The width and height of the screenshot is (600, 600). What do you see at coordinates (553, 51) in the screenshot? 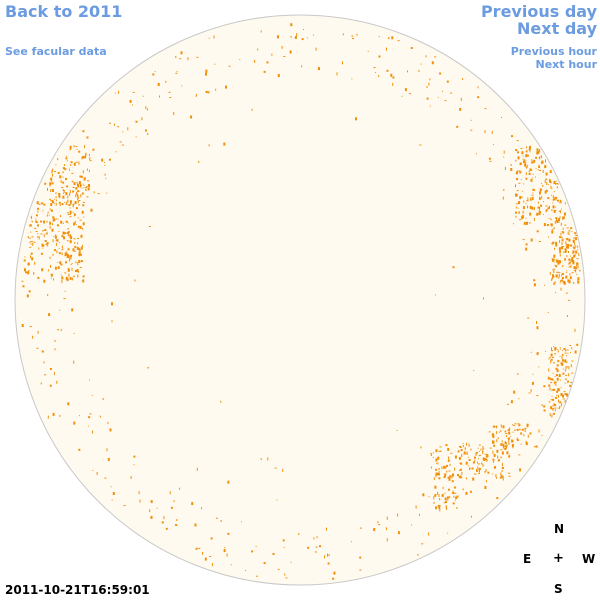
I see `previous-hour-link: Previous hour` at bounding box center [553, 51].